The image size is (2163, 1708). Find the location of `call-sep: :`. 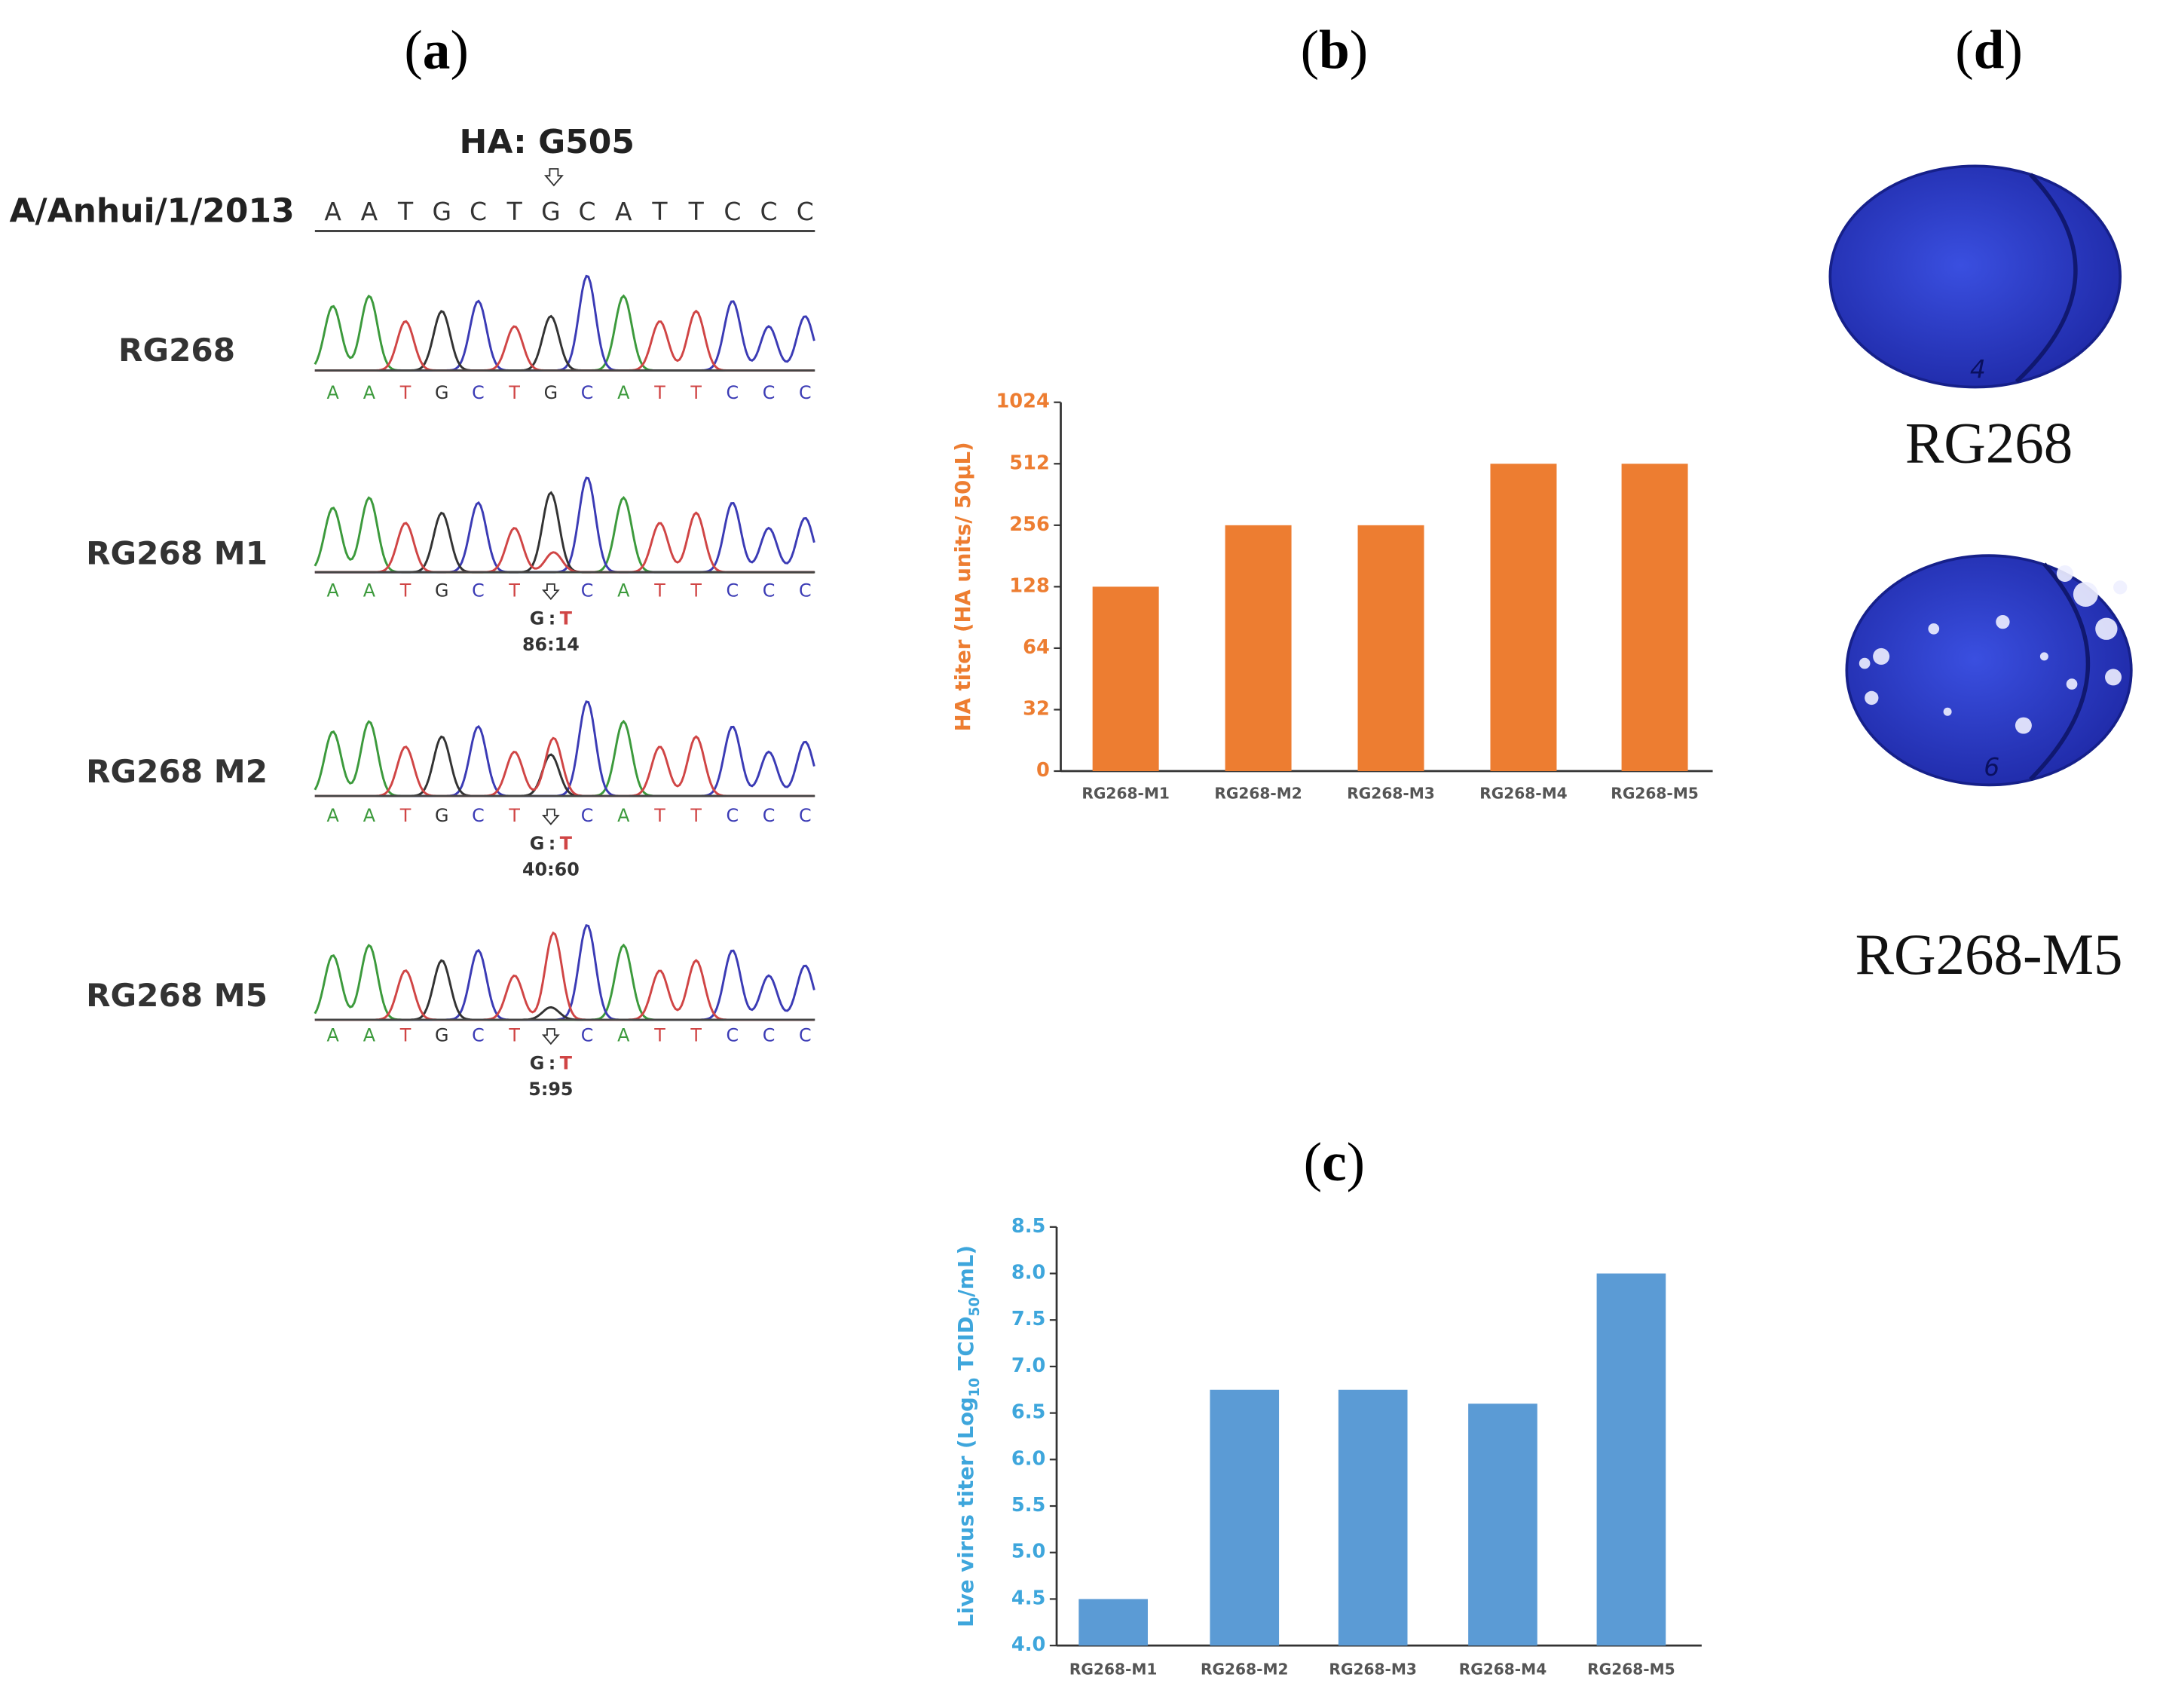

call-sep: : is located at coordinates (552, 844).